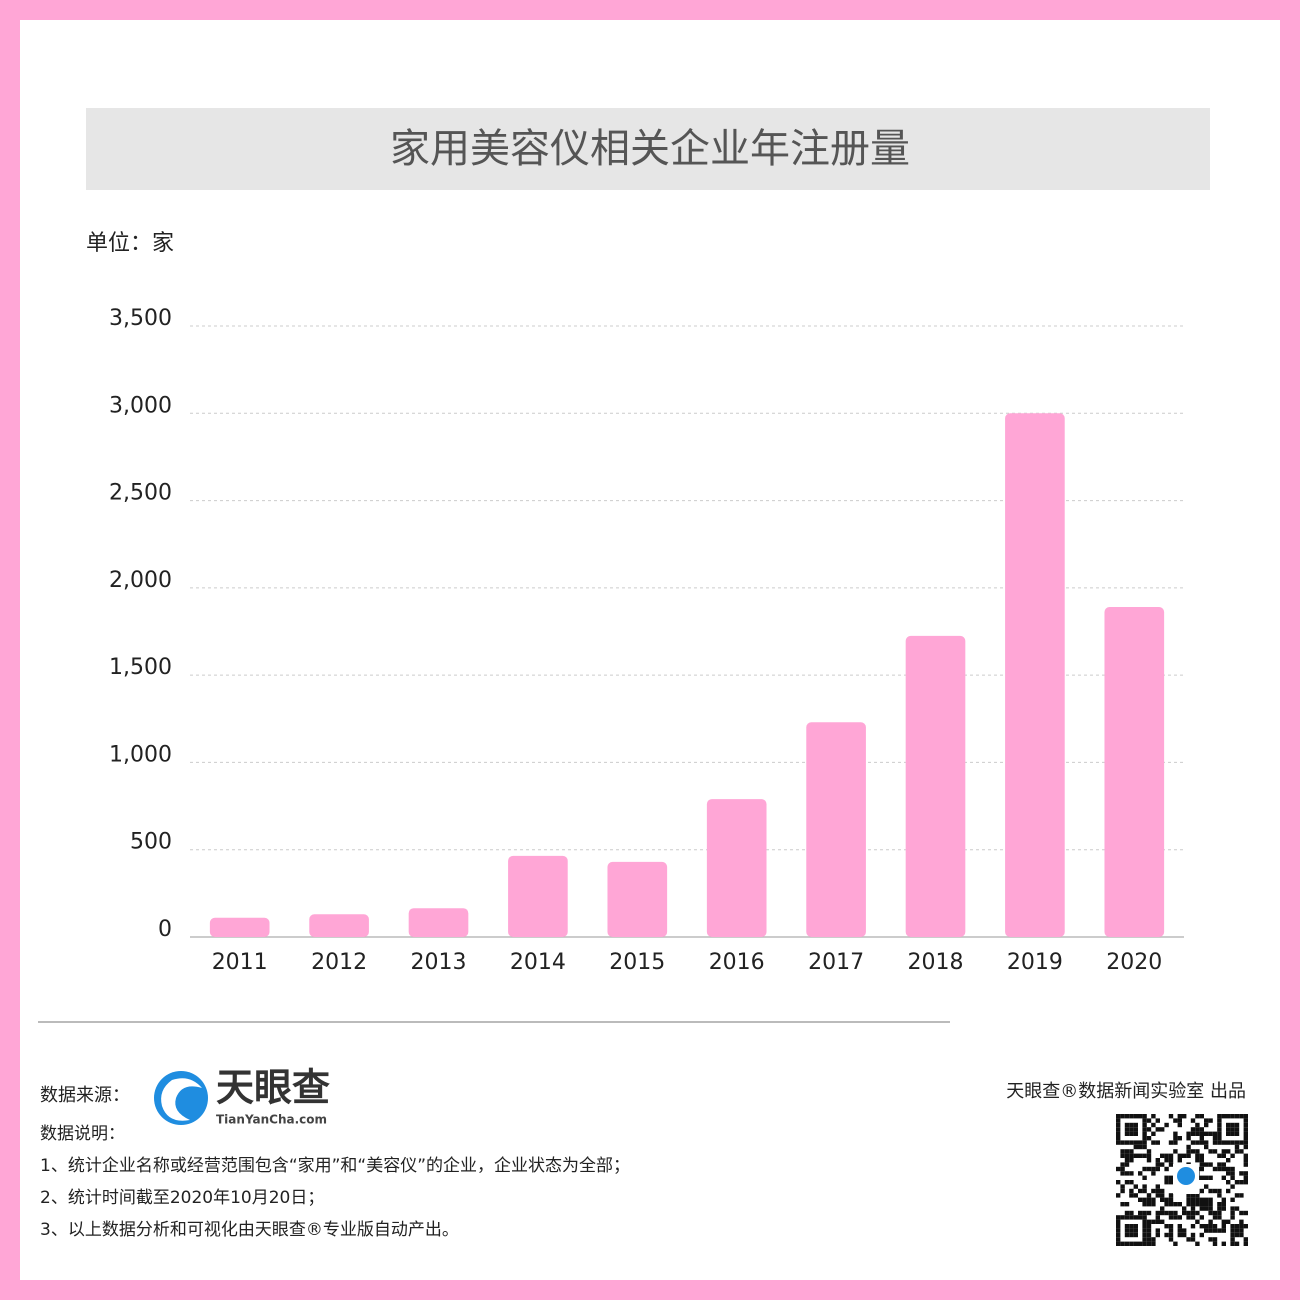 This screenshot has height=1300, width=1300. What do you see at coordinates (1182, 1180) in the screenshot?
I see `qr-code` at bounding box center [1182, 1180].